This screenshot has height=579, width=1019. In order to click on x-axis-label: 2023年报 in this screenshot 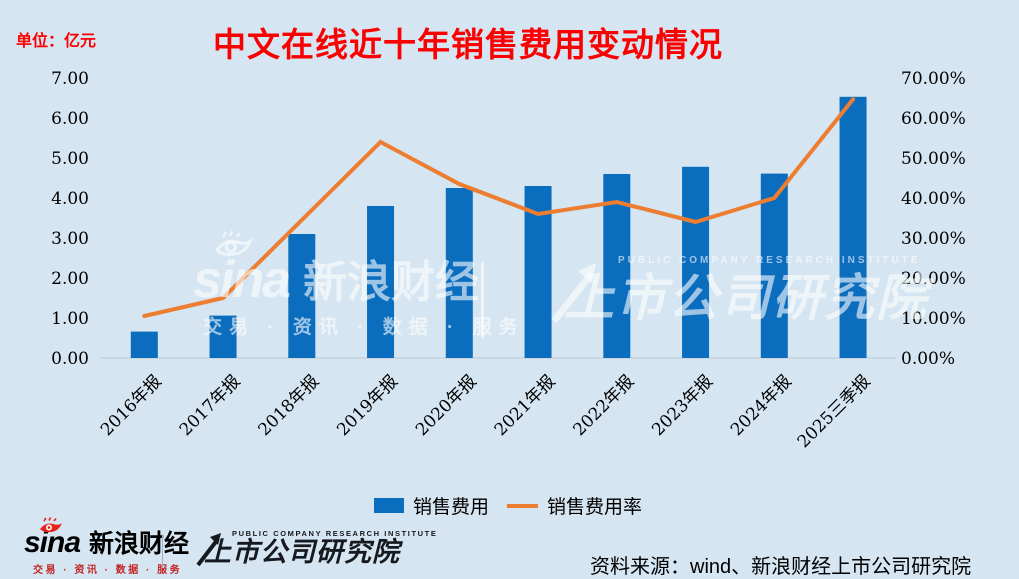, I will do `click(682, 405)`.